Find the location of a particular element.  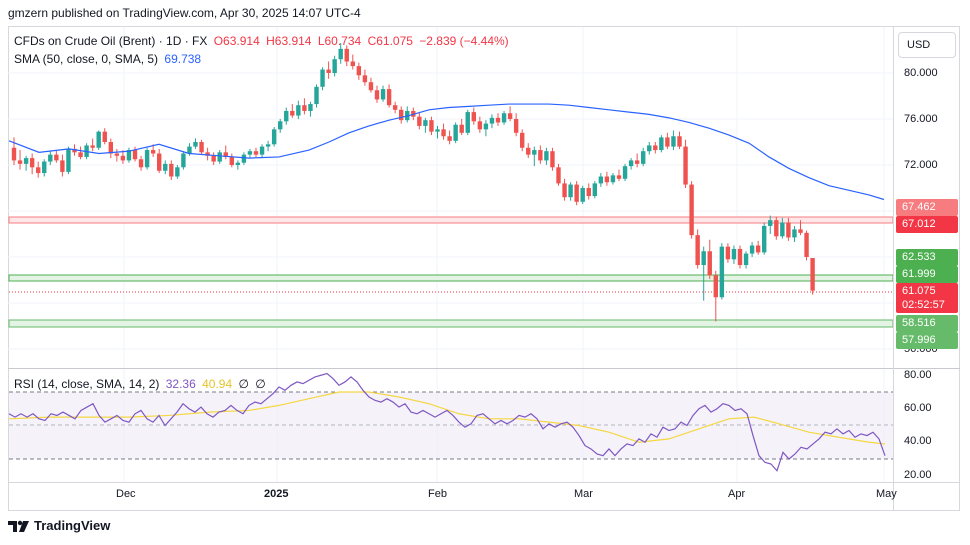

time-label: Dec is located at coordinates (126, 494).